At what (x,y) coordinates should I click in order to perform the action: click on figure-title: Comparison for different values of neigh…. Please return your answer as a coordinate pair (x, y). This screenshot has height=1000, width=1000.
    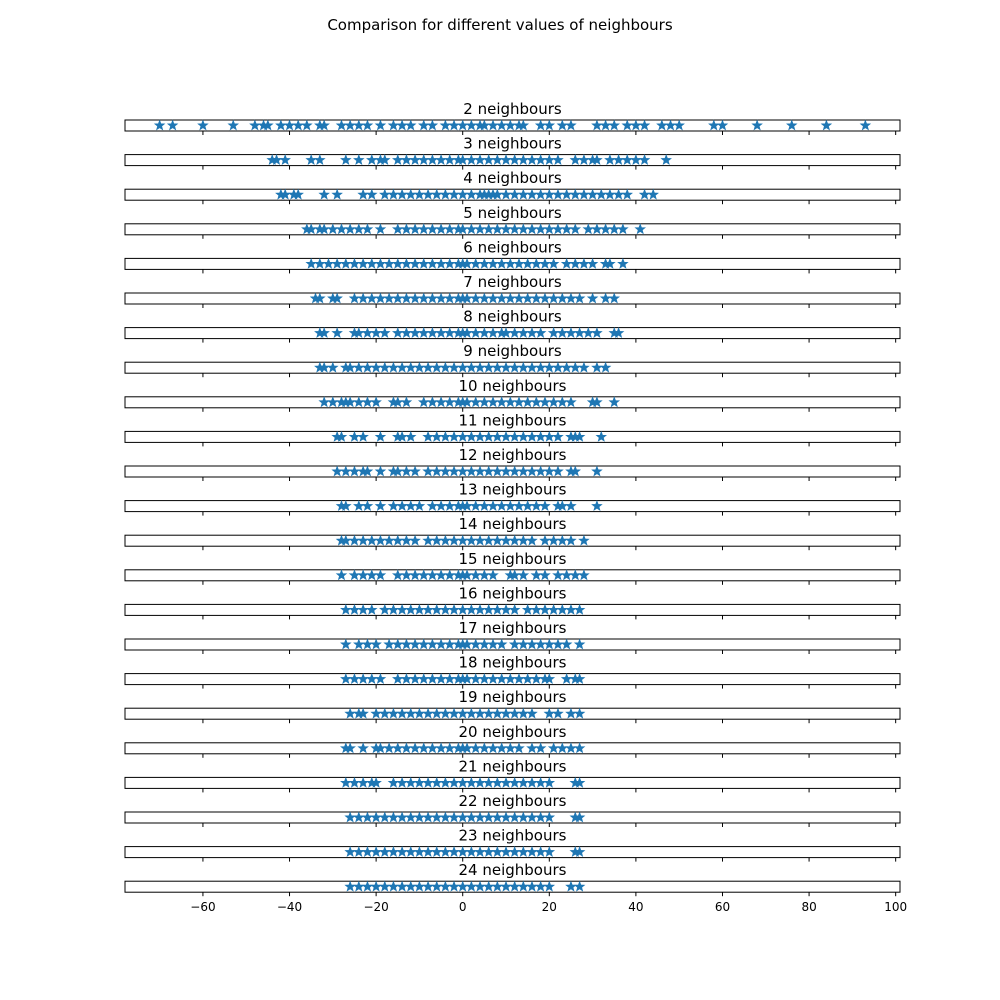
    Looking at the image, I should click on (500, 25).